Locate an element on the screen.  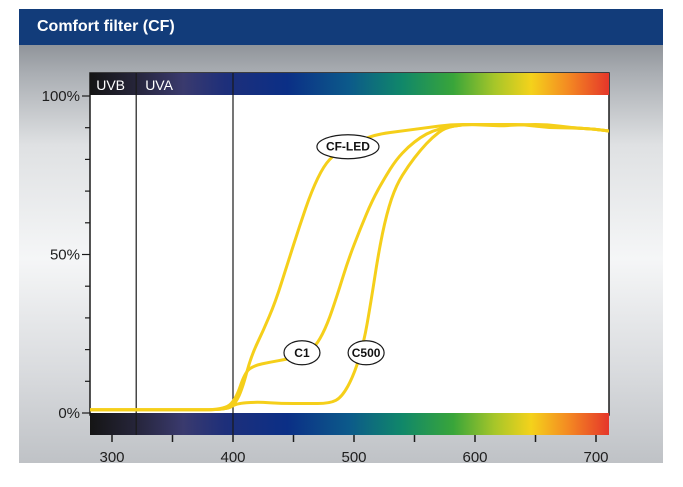
x-tick-label-500: 500 is located at coordinates (353, 456).